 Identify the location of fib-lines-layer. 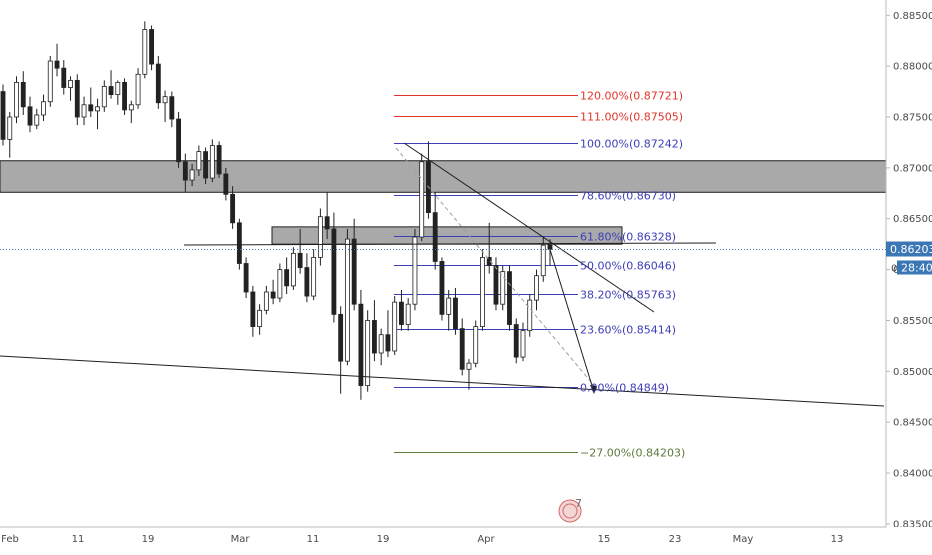
(486, 274).